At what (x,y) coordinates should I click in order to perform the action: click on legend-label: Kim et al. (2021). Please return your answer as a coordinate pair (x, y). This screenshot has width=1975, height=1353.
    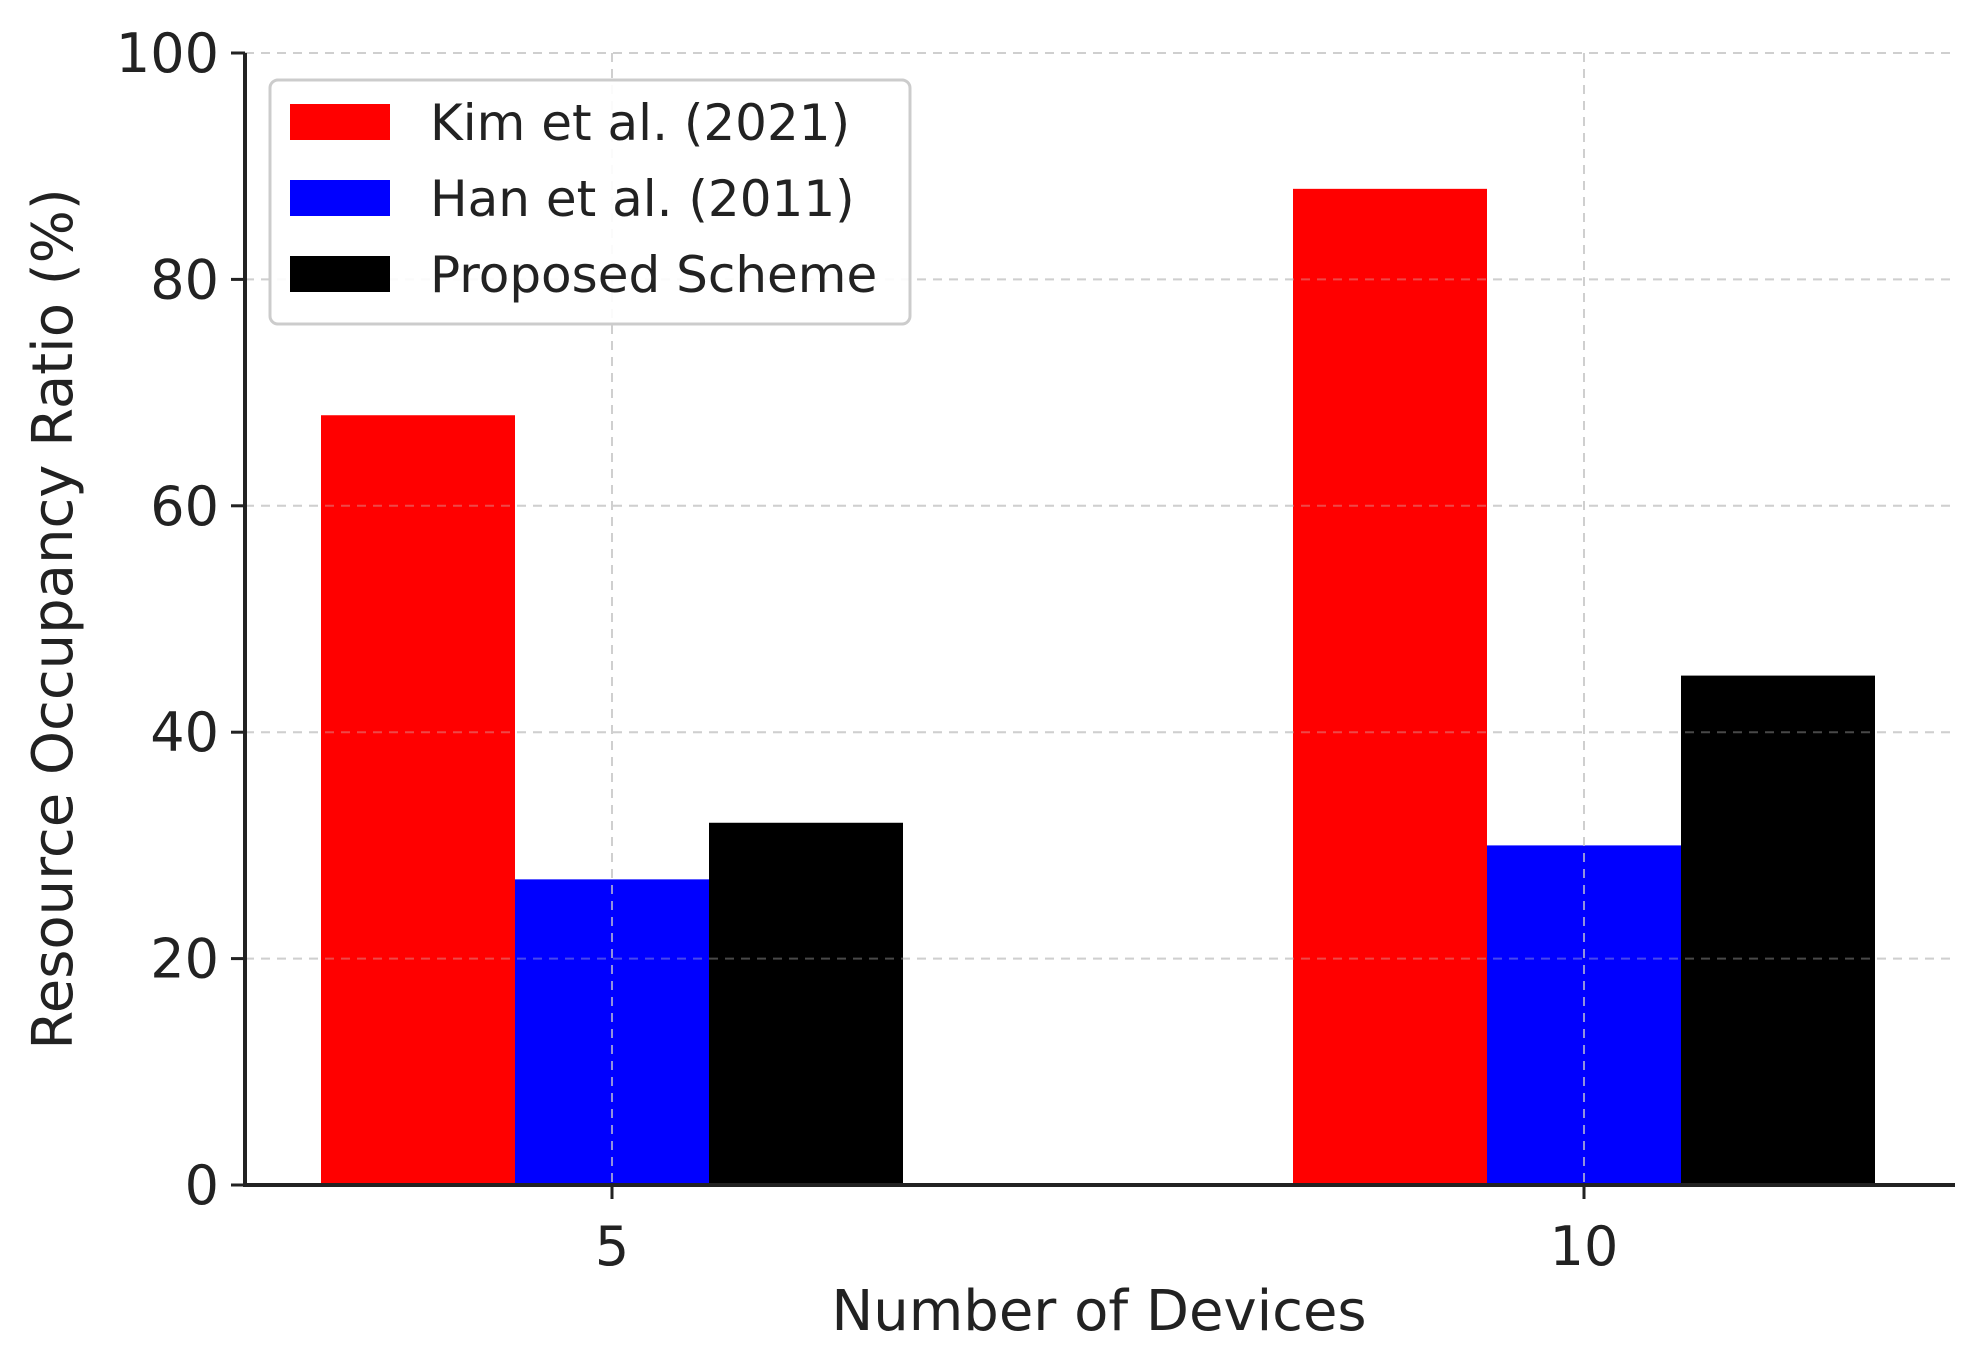
    Looking at the image, I should click on (640, 123).